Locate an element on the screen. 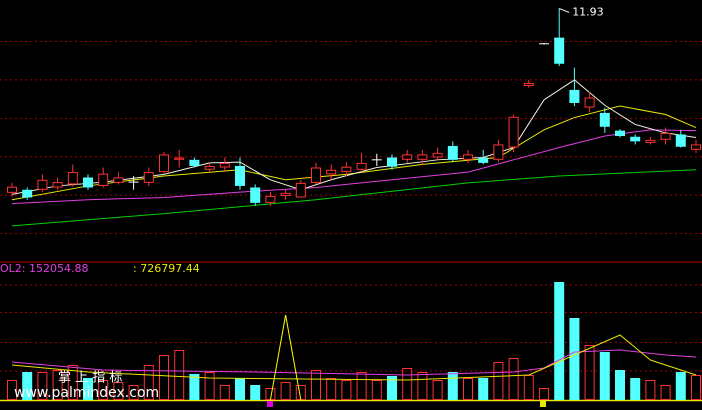  watermark-title: 掌 上 指 标 is located at coordinates (90, 378).